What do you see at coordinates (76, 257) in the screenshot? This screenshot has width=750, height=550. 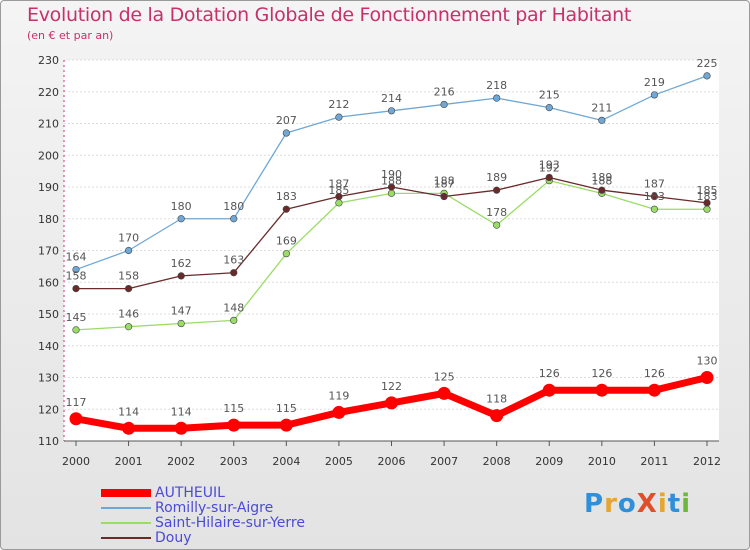 I see `data-label: 164` at bounding box center [76, 257].